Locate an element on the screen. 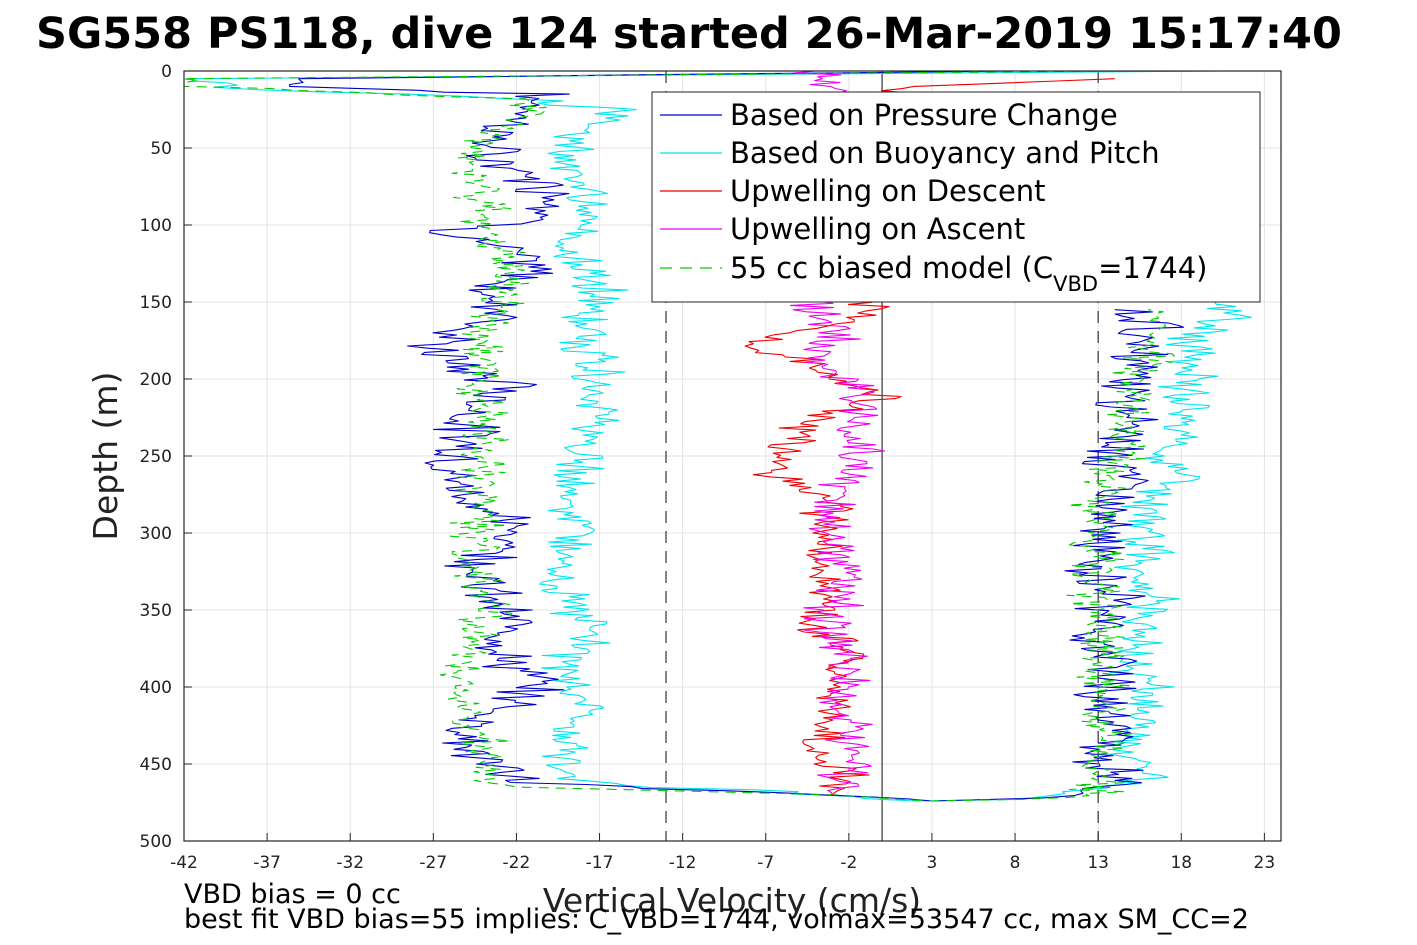  y-tick-label: 450 is located at coordinates (156, 765).